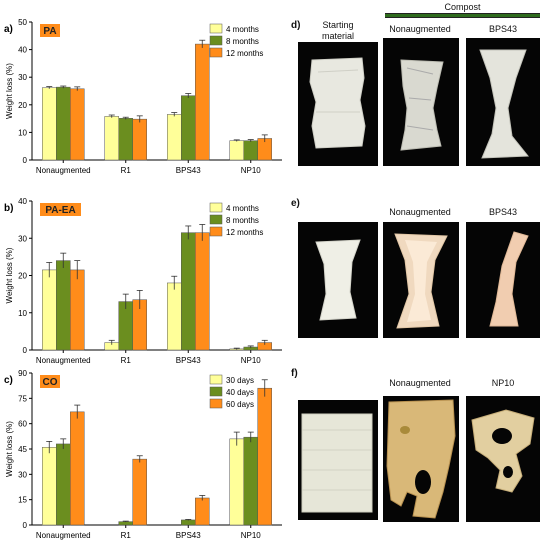  I want to click on y-tick-label: 75, so click(22, 398).